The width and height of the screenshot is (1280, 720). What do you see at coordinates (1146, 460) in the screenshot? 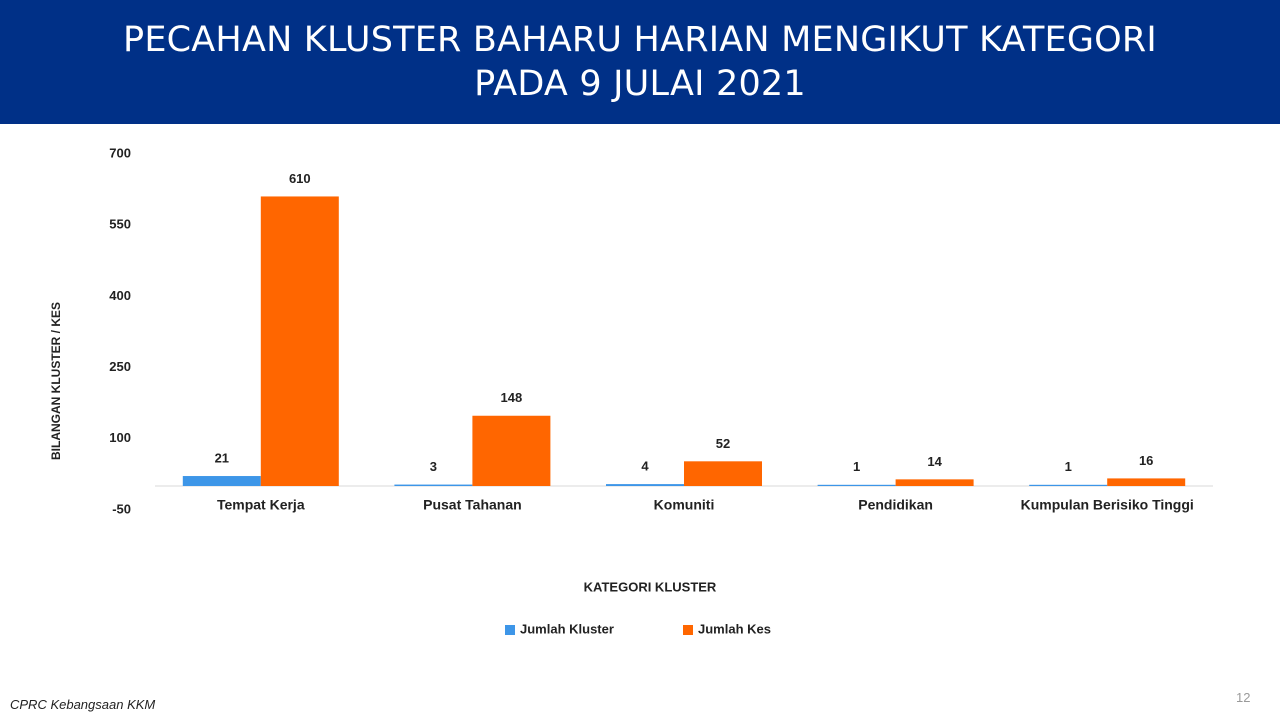
I see `data-label: 16` at bounding box center [1146, 460].